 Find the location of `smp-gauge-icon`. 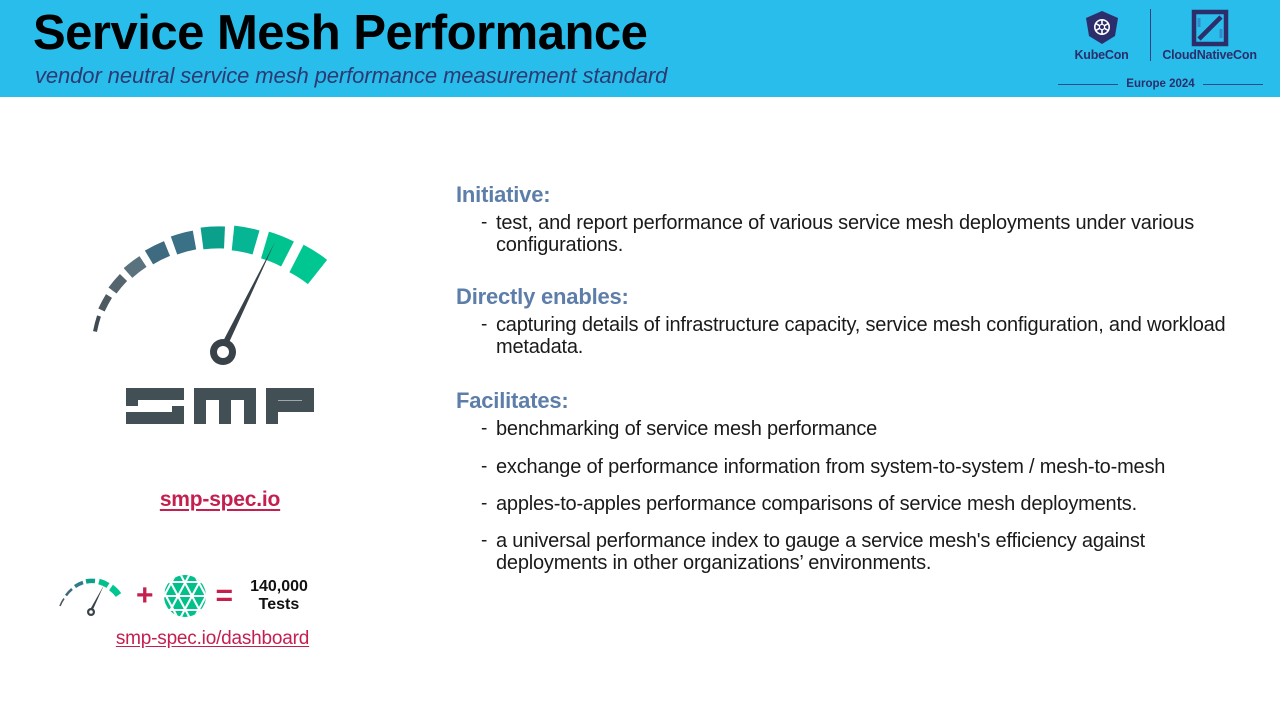

smp-gauge-icon is located at coordinates (223, 289).